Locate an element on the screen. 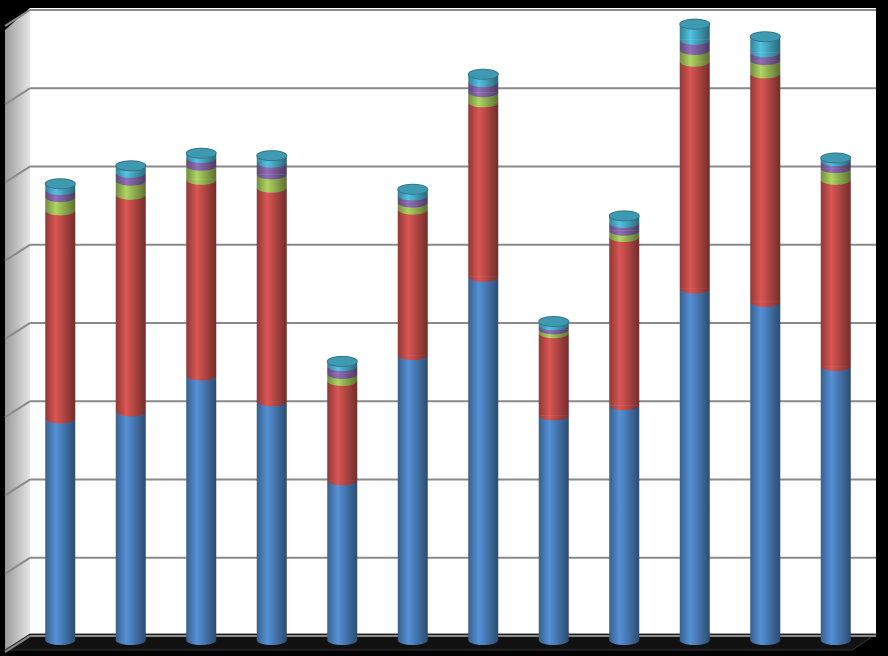 The height and width of the screenshot is (656, 888). plot-floor is located at coordinates (440, 642).